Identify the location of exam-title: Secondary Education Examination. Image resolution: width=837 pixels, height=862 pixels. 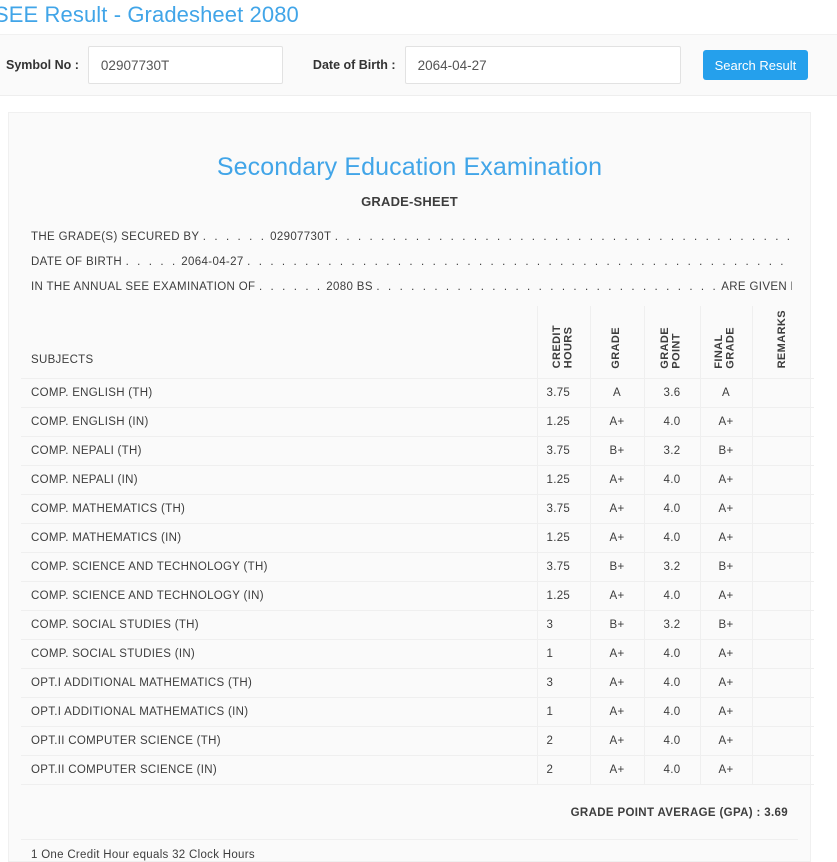
(409, 167).